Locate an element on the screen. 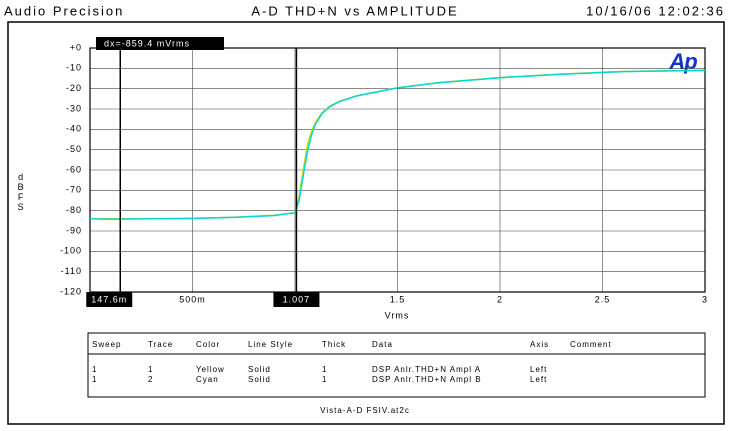 This screenshot has width=729, height=431. x-tick-label: 1.5 is located at coordinates (398, 299).